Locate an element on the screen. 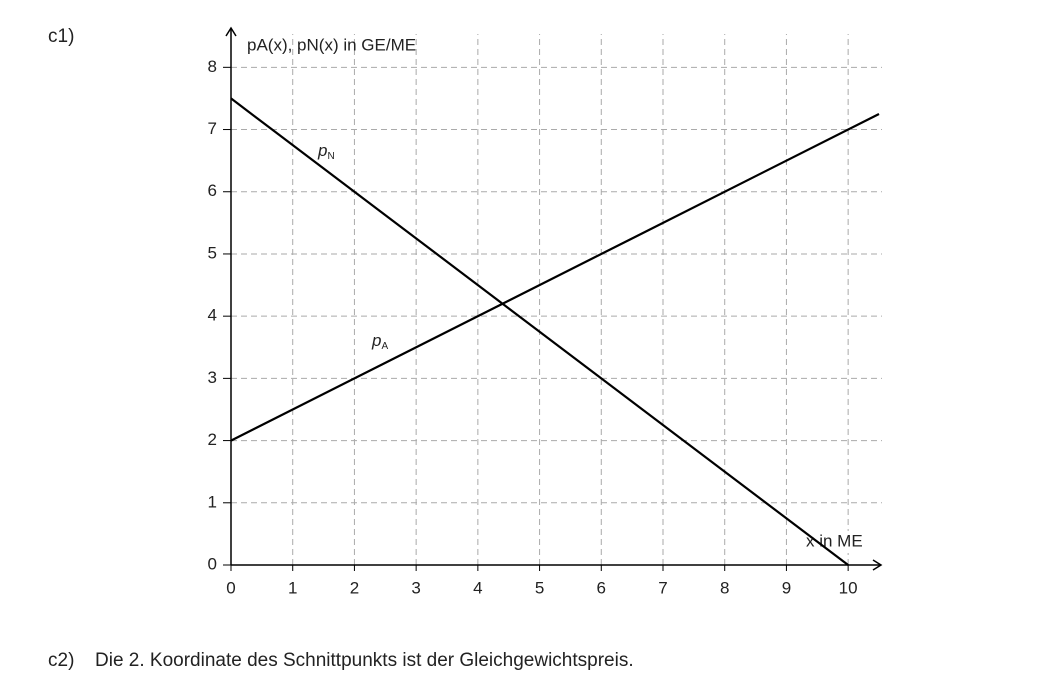 The height and width of the screenshot is (679, 1040). x-tick-label: 9 is located at coordinates (786, 587).